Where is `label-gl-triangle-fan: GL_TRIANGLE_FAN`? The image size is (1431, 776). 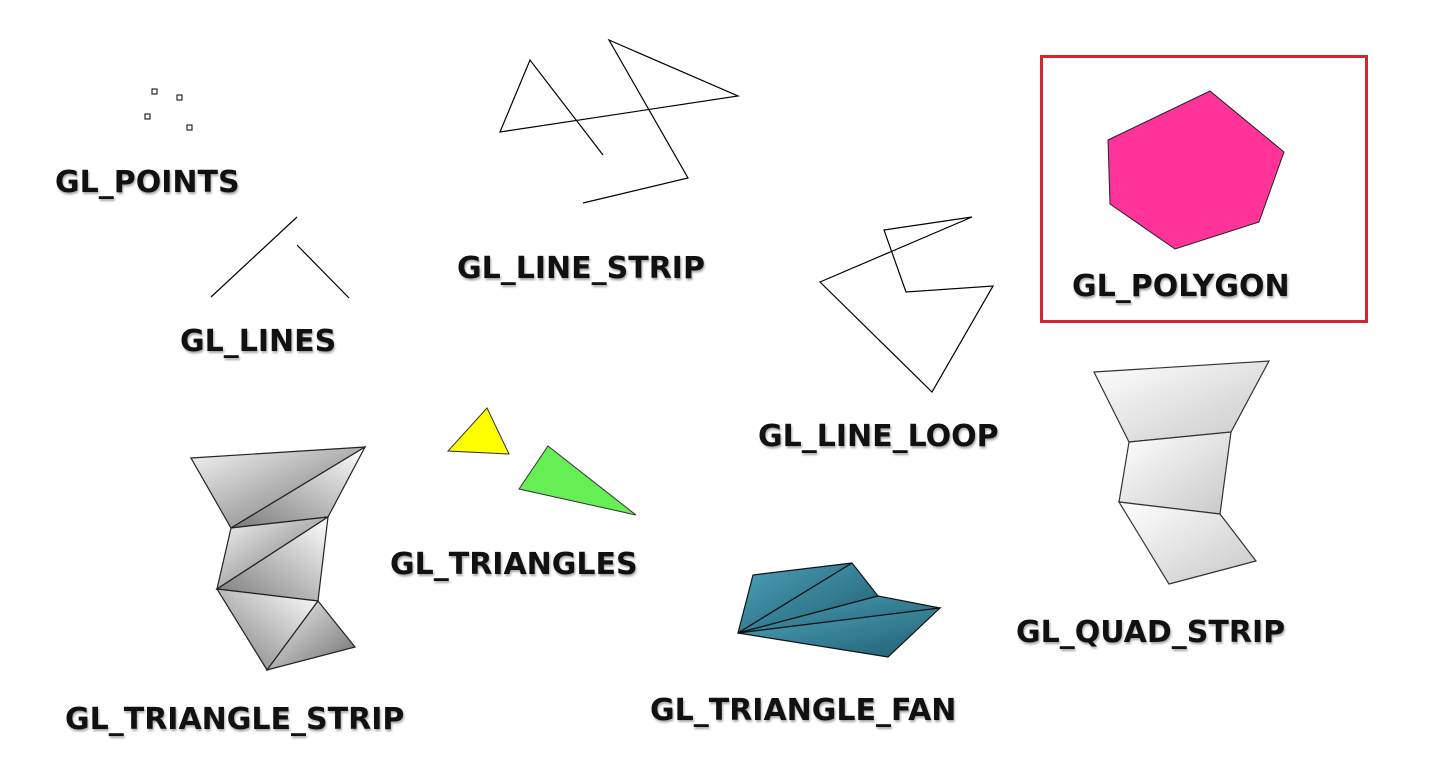 label-gl-triangle-fan: GL_TRIANGLE_FAN is located at coordinates (803, 710).